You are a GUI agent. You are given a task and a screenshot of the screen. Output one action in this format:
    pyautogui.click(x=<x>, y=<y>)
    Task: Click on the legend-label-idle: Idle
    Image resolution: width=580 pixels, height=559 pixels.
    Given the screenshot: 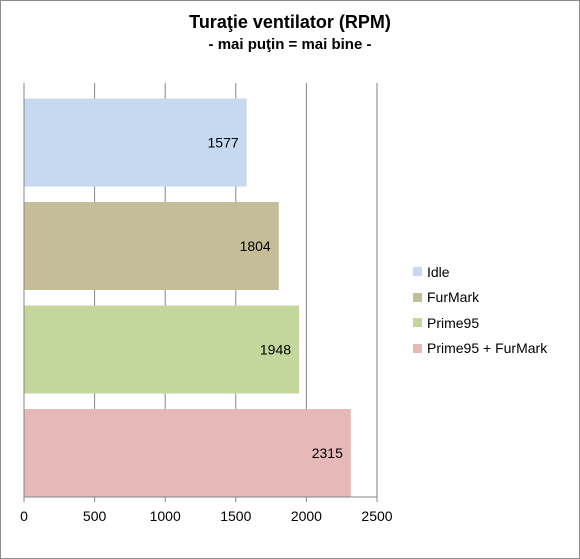 What is the action you would take?
    pyautogui.click(x=438, y=271)
    